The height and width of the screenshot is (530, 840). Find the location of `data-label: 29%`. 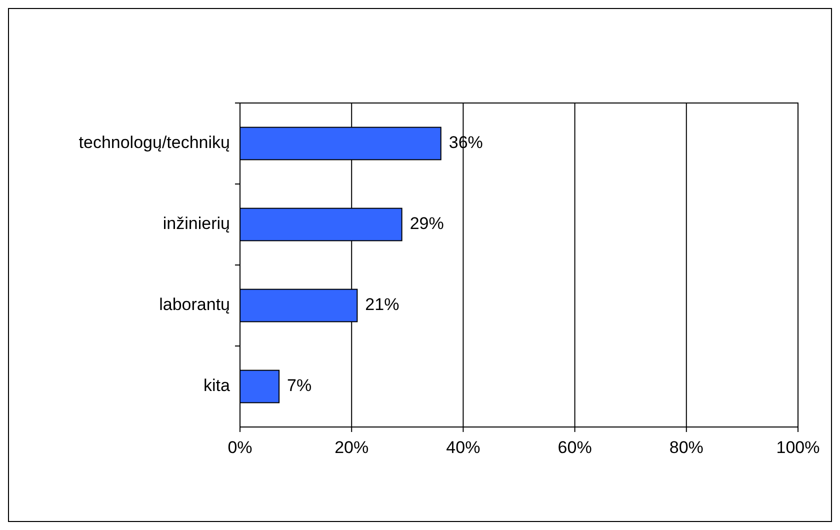

data-label: 29% is located at coordinates (427, 223).